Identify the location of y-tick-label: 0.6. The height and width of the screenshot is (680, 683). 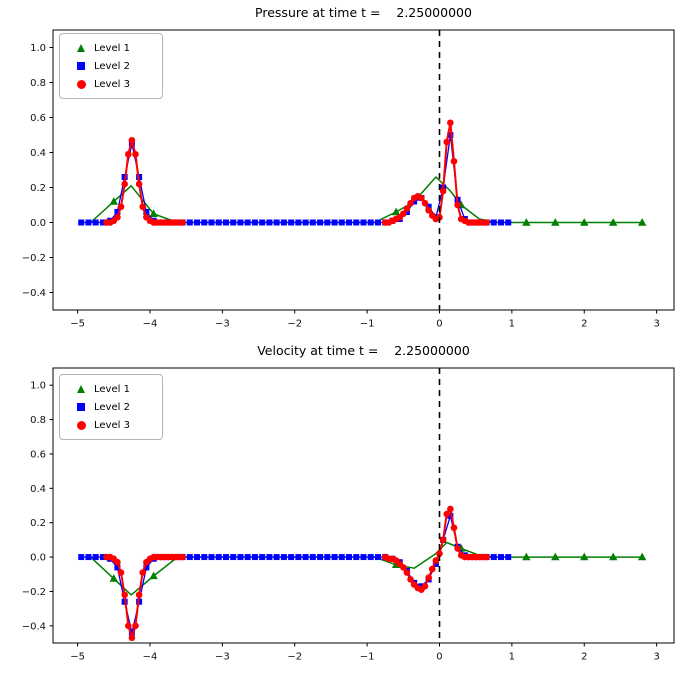
(38, 118).